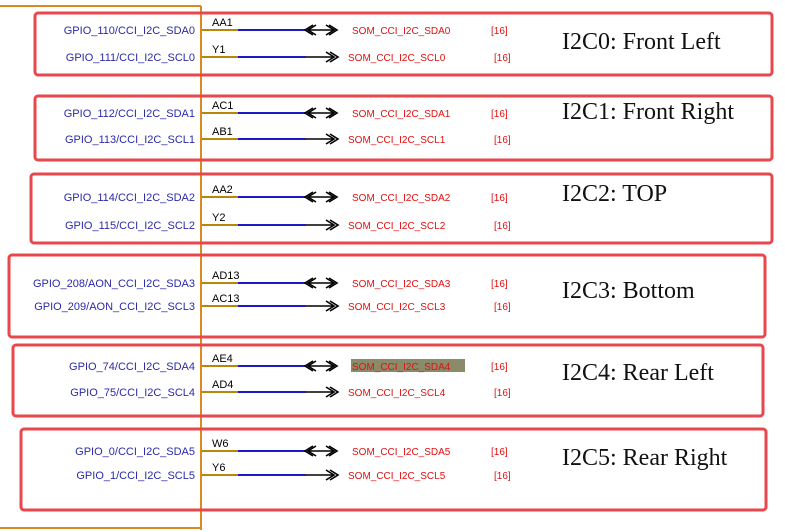 This screenshot has height=532, width=785. I want to click on ball-label: Y2, so click(218, 218).